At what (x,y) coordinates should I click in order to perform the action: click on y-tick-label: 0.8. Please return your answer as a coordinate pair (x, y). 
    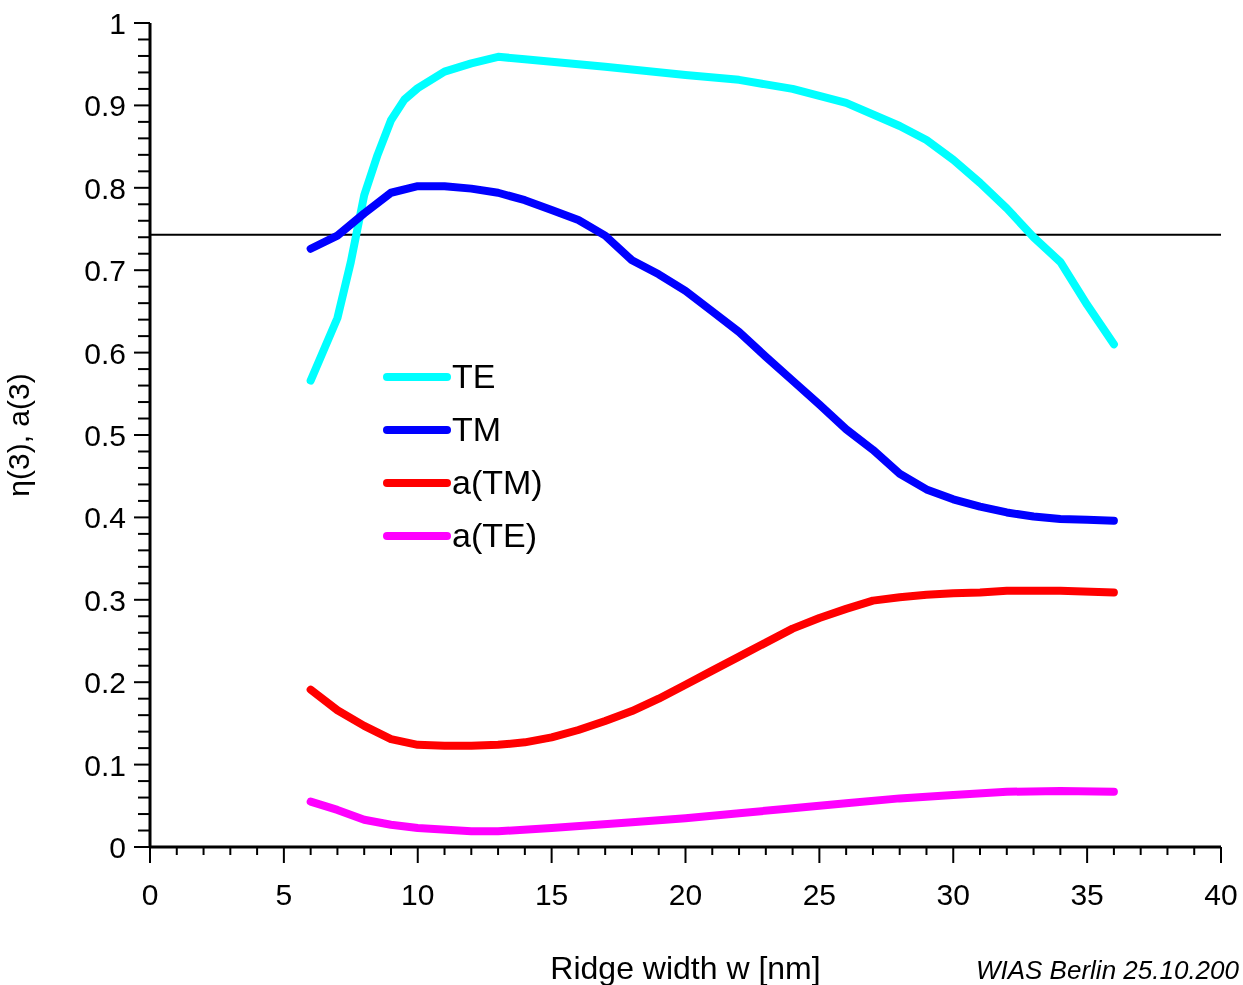
    Looking at the image, I should click on (105, 188).